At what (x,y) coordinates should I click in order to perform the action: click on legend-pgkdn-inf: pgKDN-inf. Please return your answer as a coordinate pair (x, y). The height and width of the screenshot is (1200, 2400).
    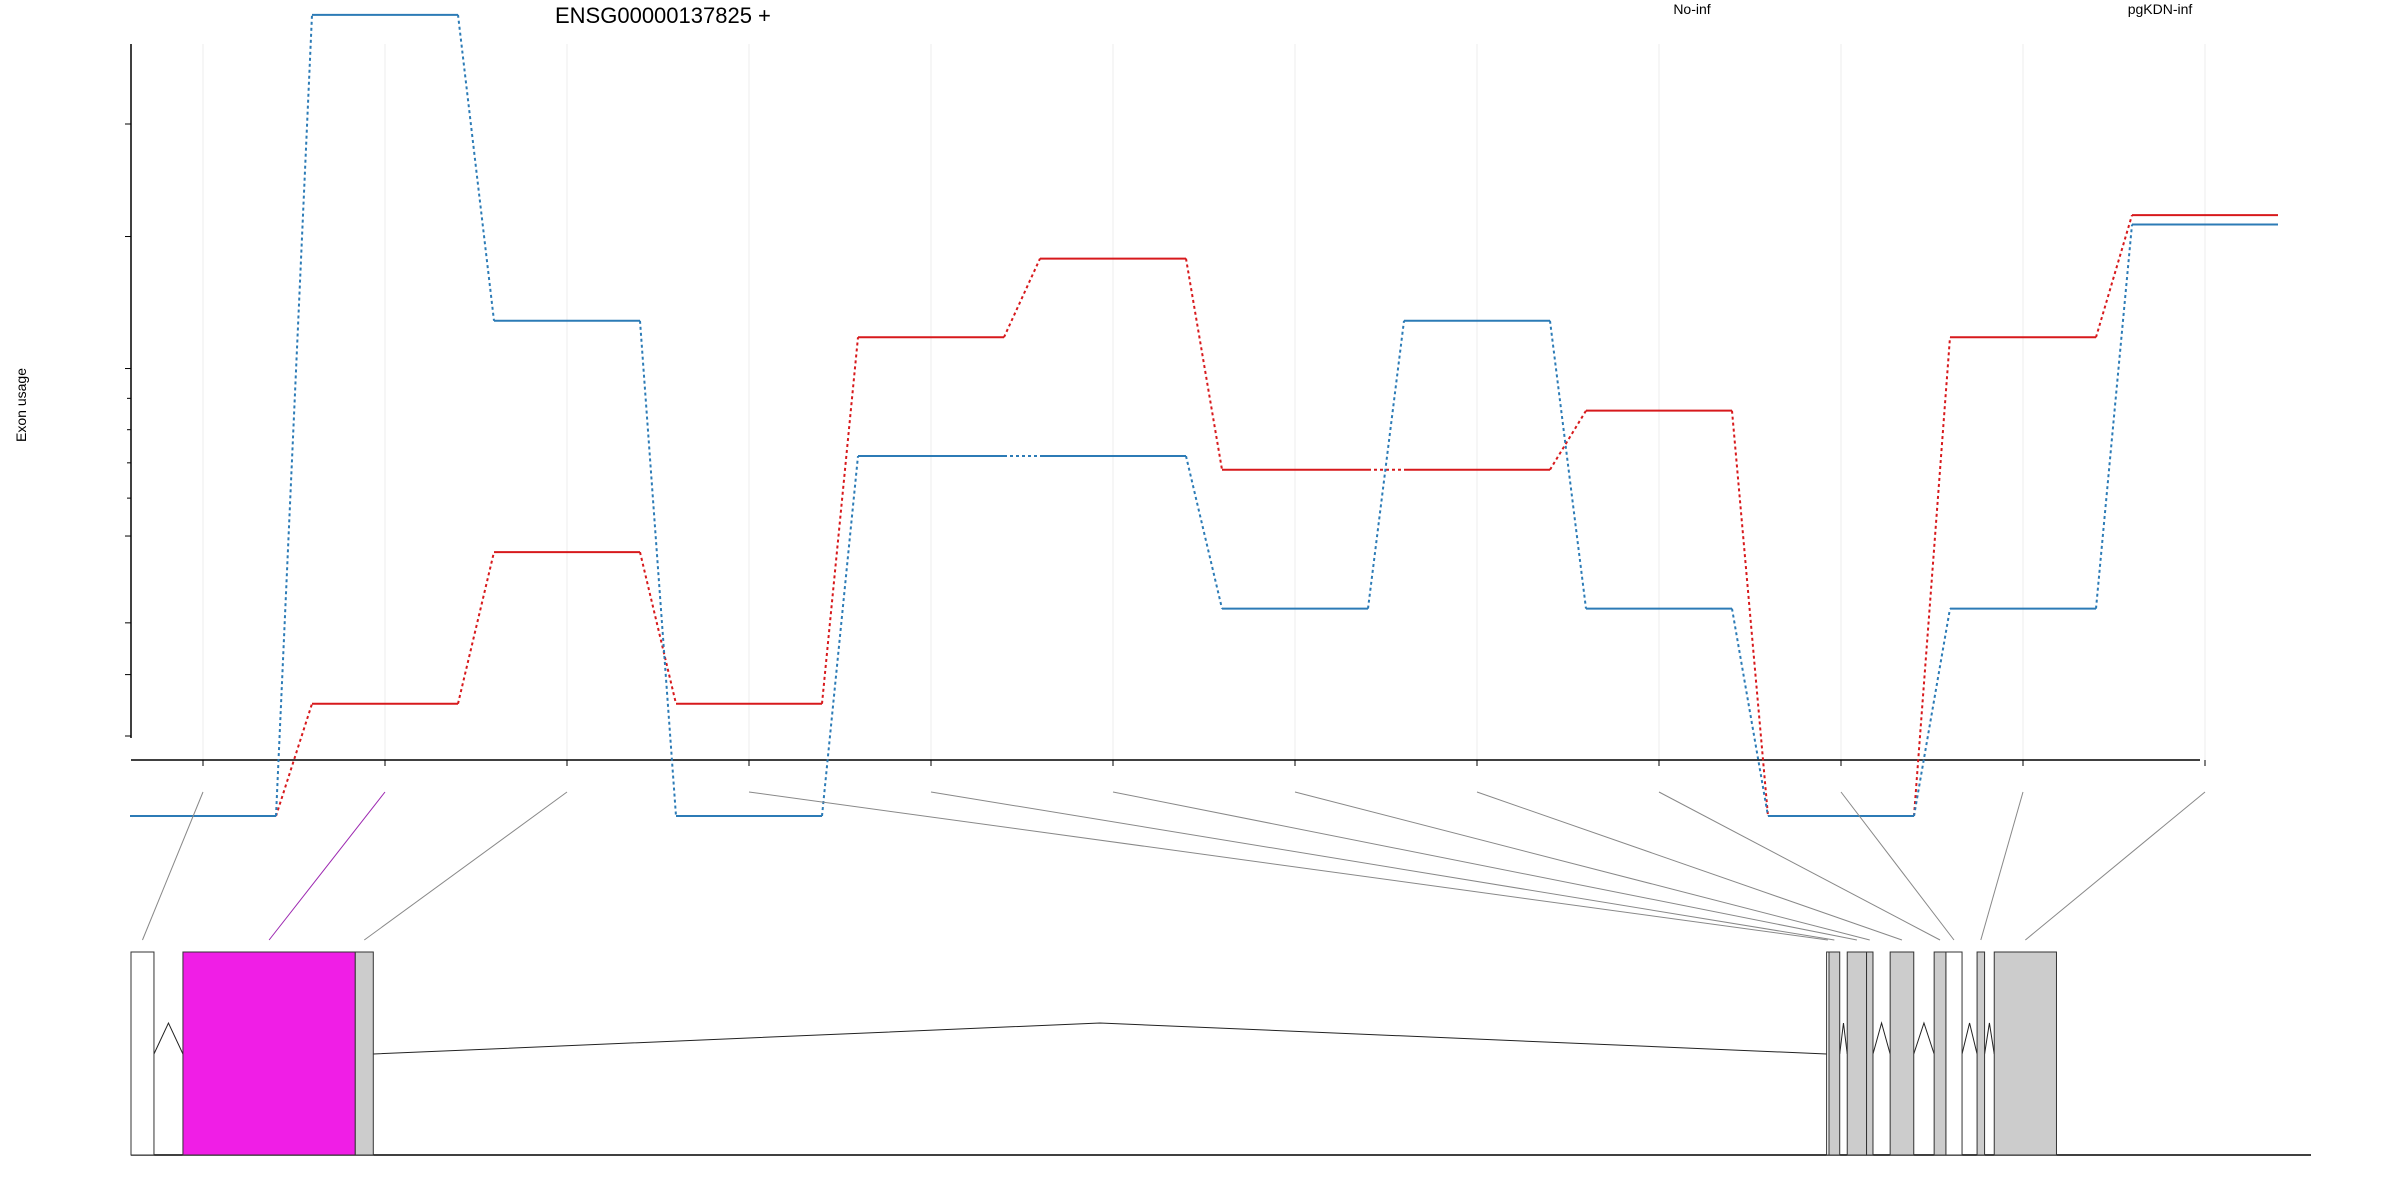
    Looking at the image, I should click on (2160, 9).